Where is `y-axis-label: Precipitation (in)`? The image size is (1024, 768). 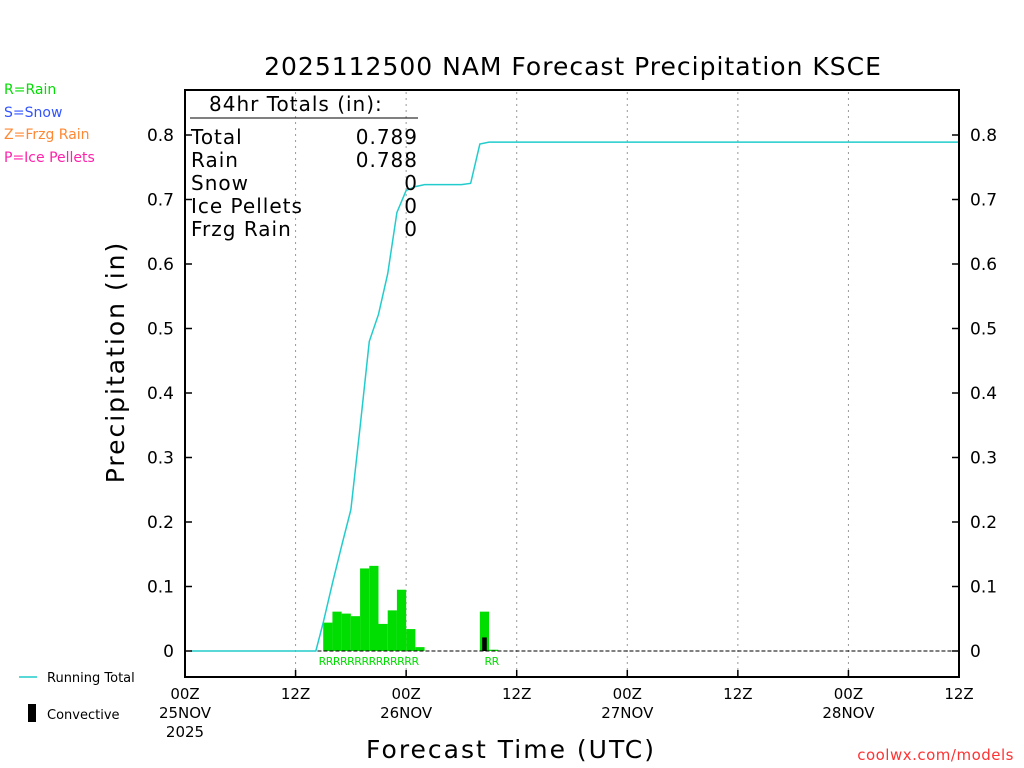 y-axis-label: Precipitation (in) is located at coordinates (115, 362).